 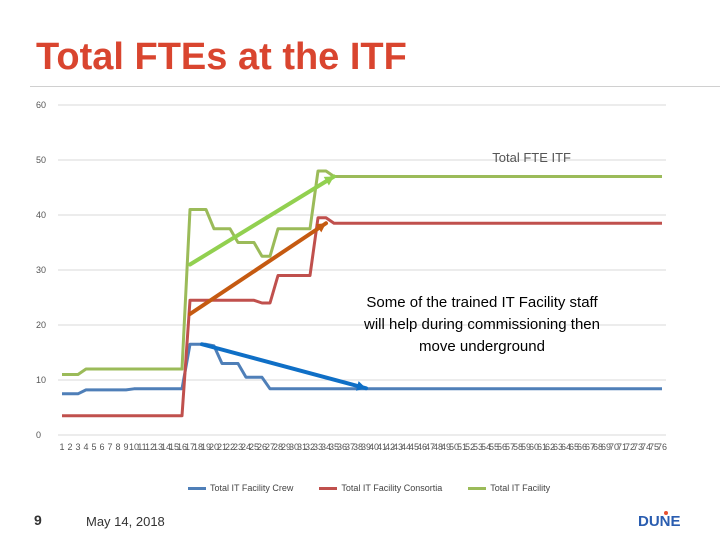 I want to click on x-tick-27: 27, so click(x=270, y=447).